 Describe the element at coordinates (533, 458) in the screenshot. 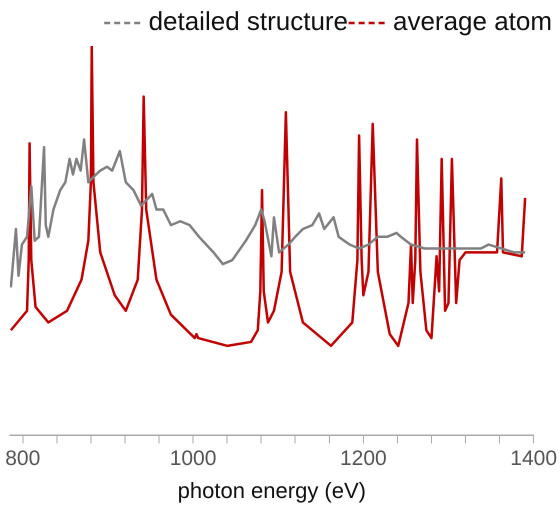

I see `x-tick-label: 1400` at that location.